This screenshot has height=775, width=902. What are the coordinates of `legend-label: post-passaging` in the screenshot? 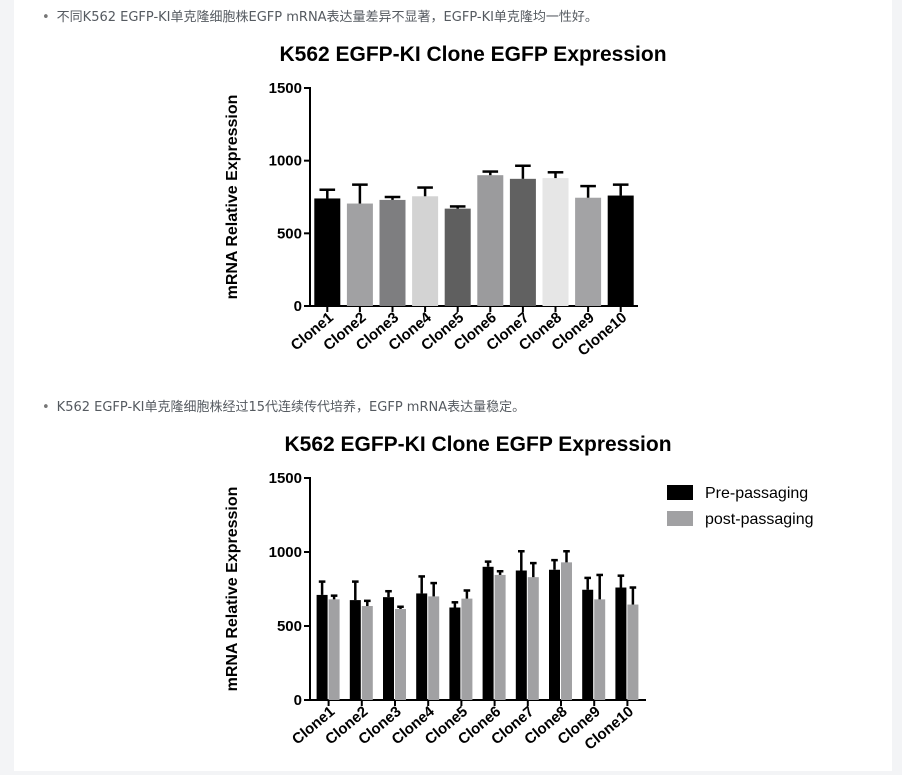 It's located at (759, 519).